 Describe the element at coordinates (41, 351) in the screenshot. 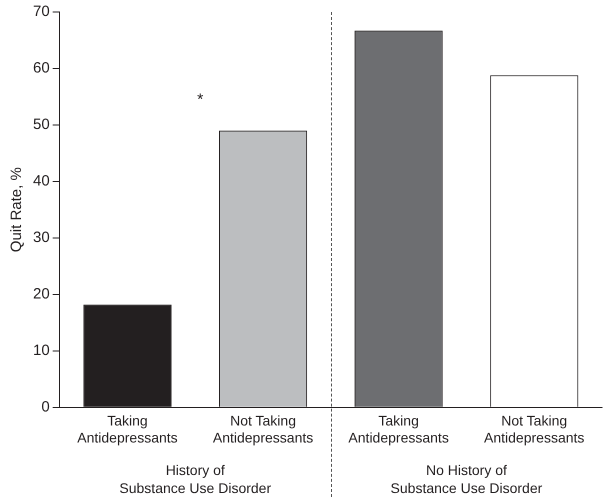

I see `y-tick-label: 10` at that location.